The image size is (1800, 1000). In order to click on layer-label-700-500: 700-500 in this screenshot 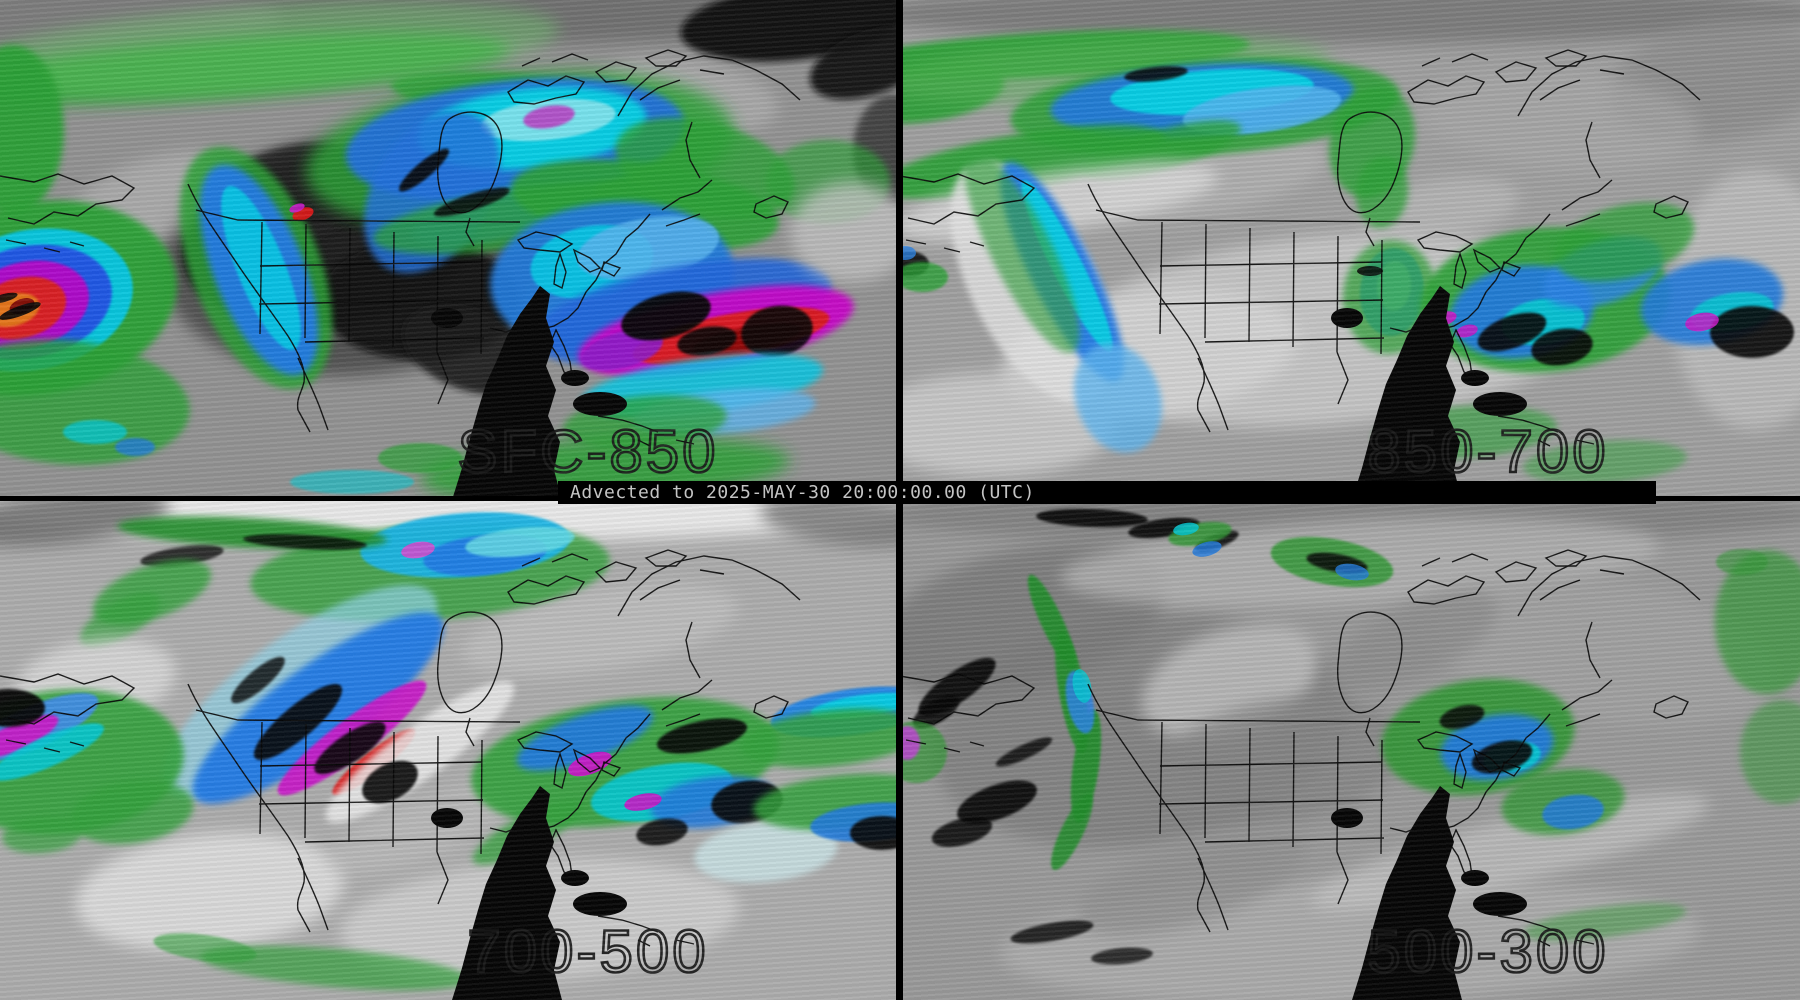, I will do `click(587, 951)`.